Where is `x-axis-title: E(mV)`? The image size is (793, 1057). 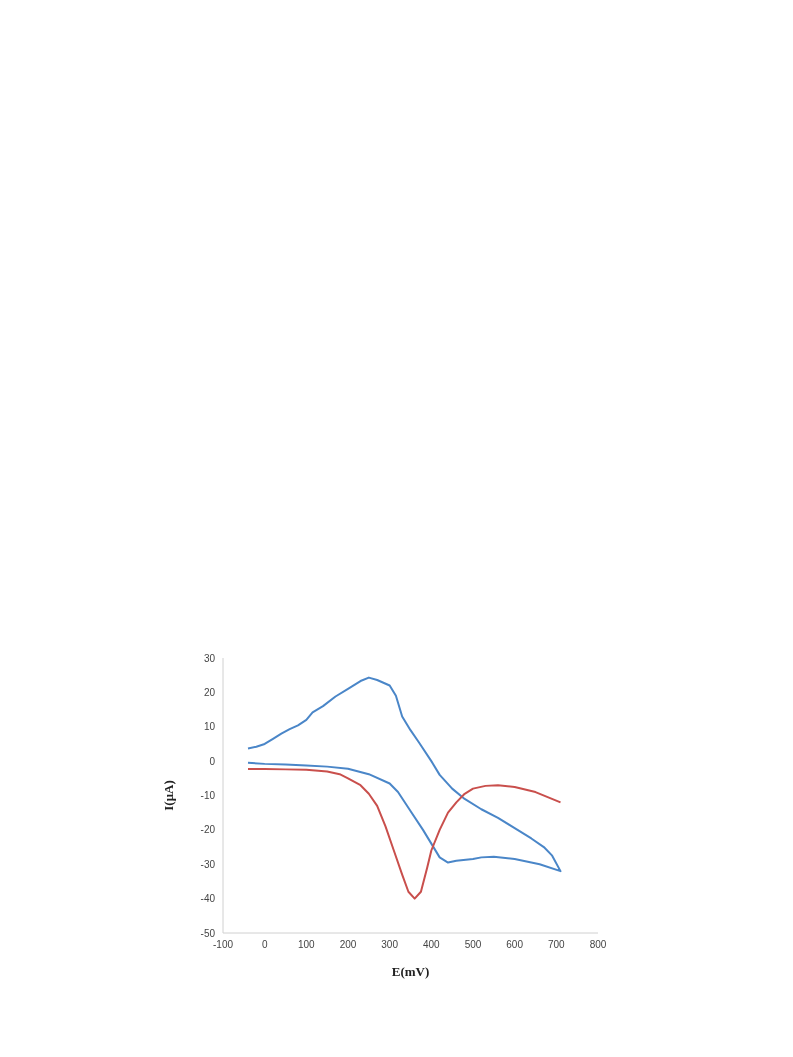 x-axis-title: E(mV) is located at coordinates (410, 971).